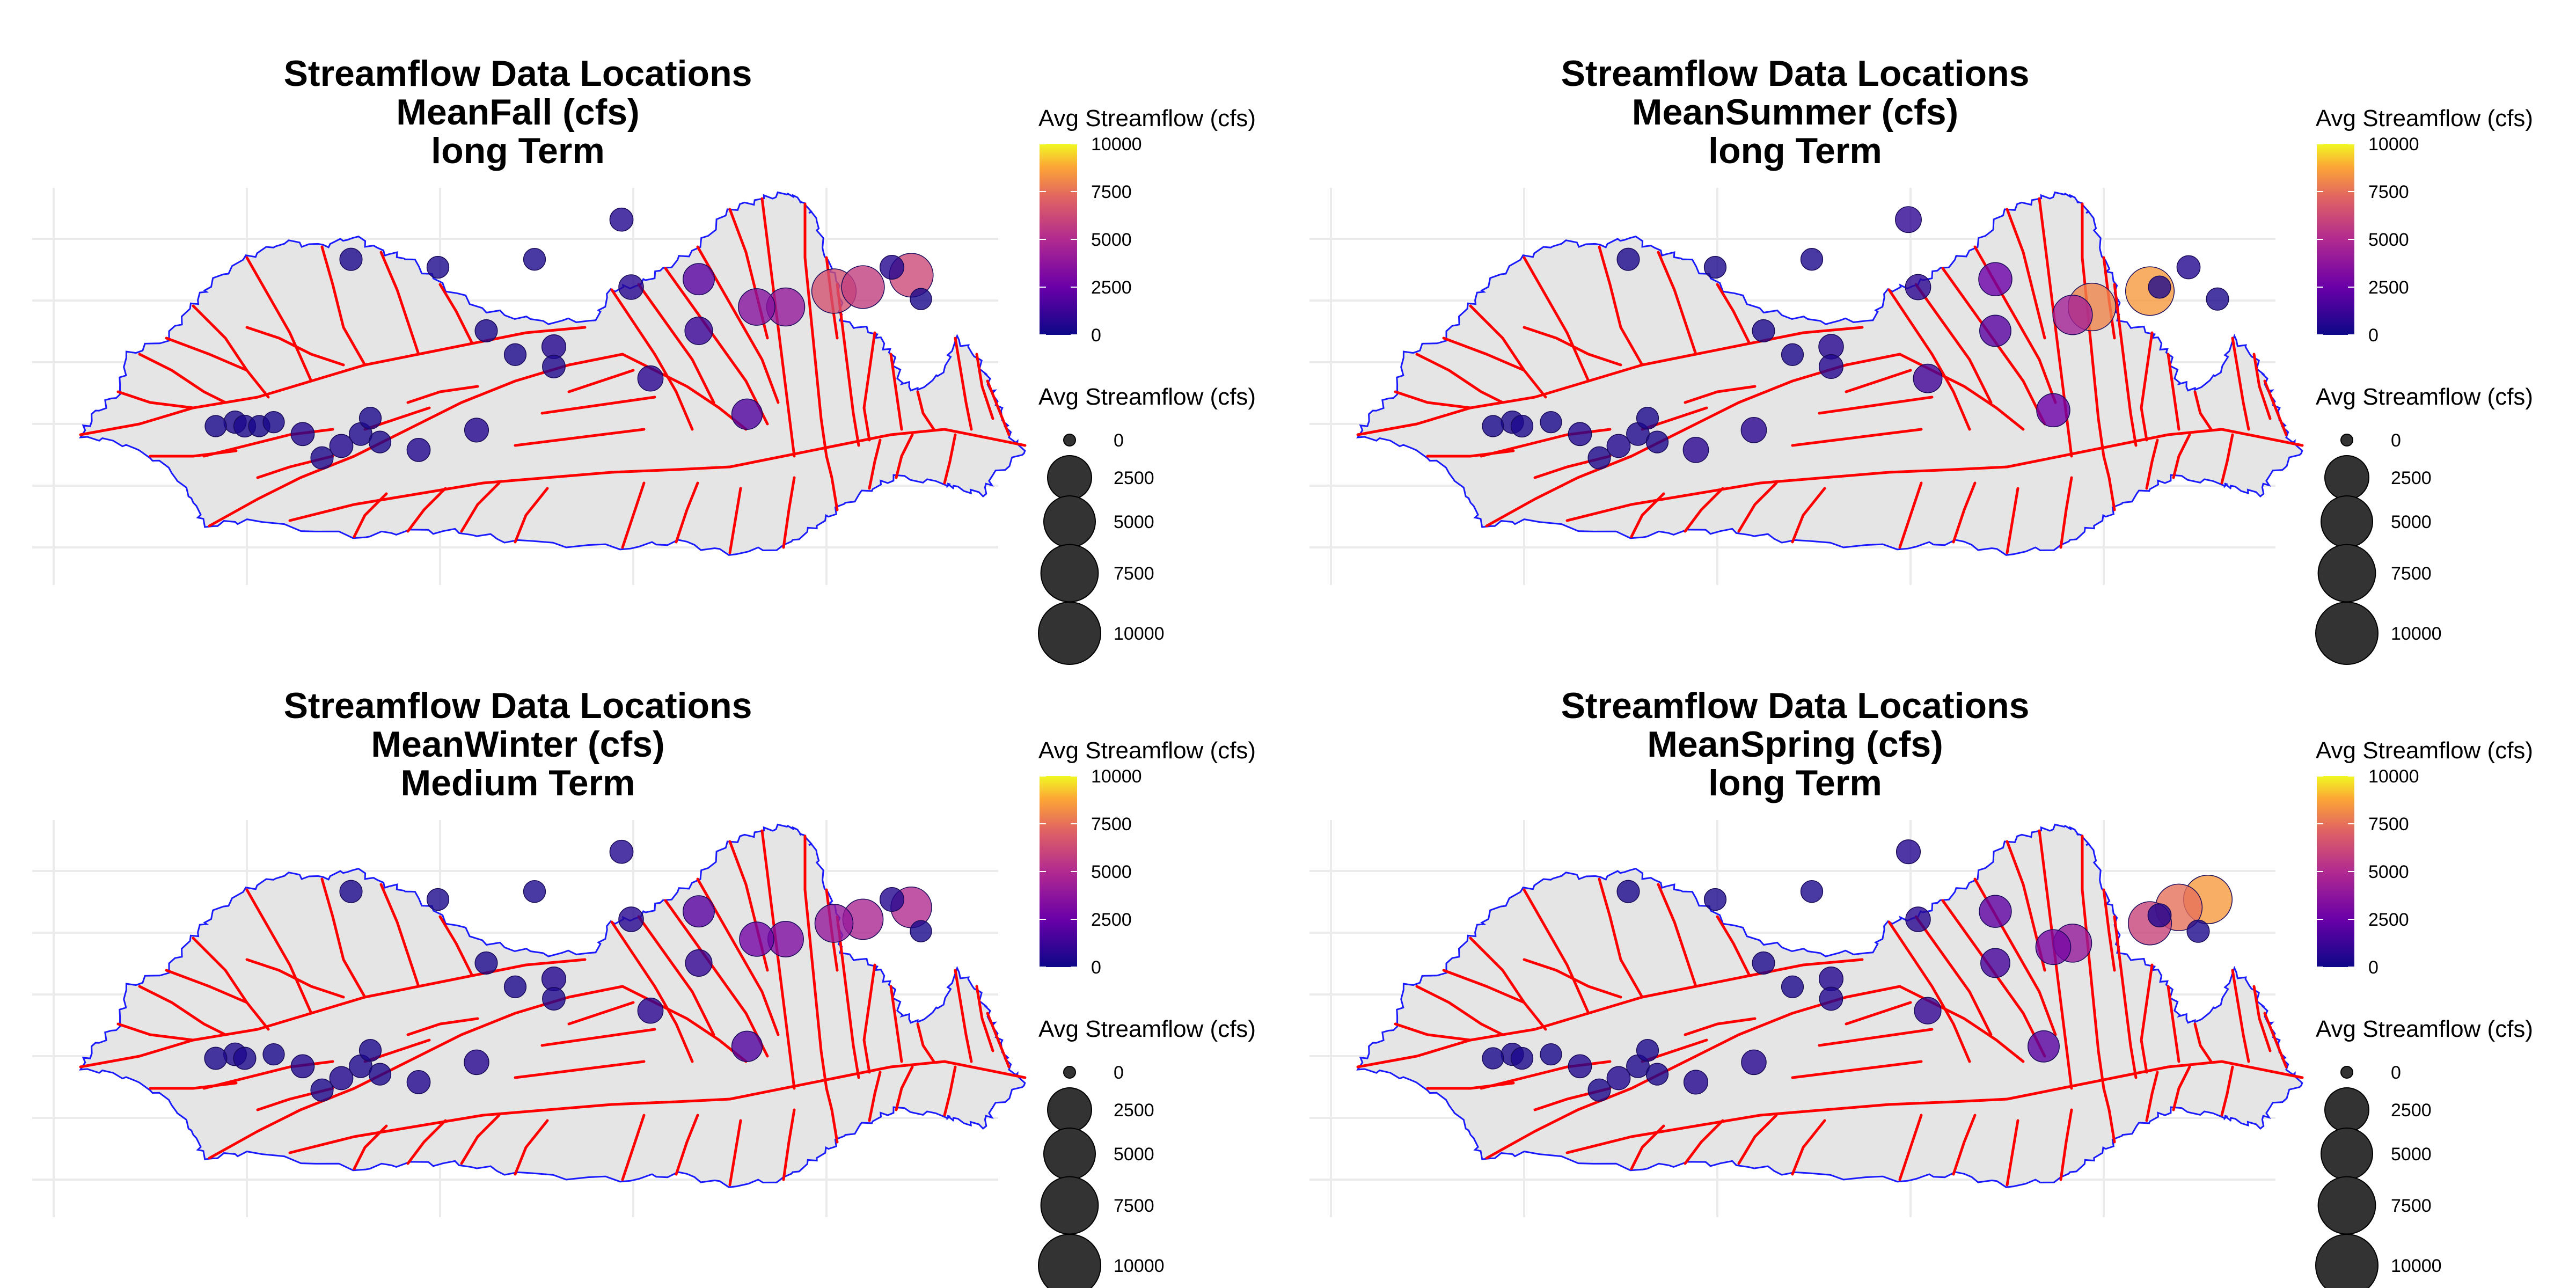 Image resolution: width=2576 pixels, height=1288 pixels. Describe the element at coordinates (1795, 783) in the screenshot. I see `panel-title-line: long Term` at that location.